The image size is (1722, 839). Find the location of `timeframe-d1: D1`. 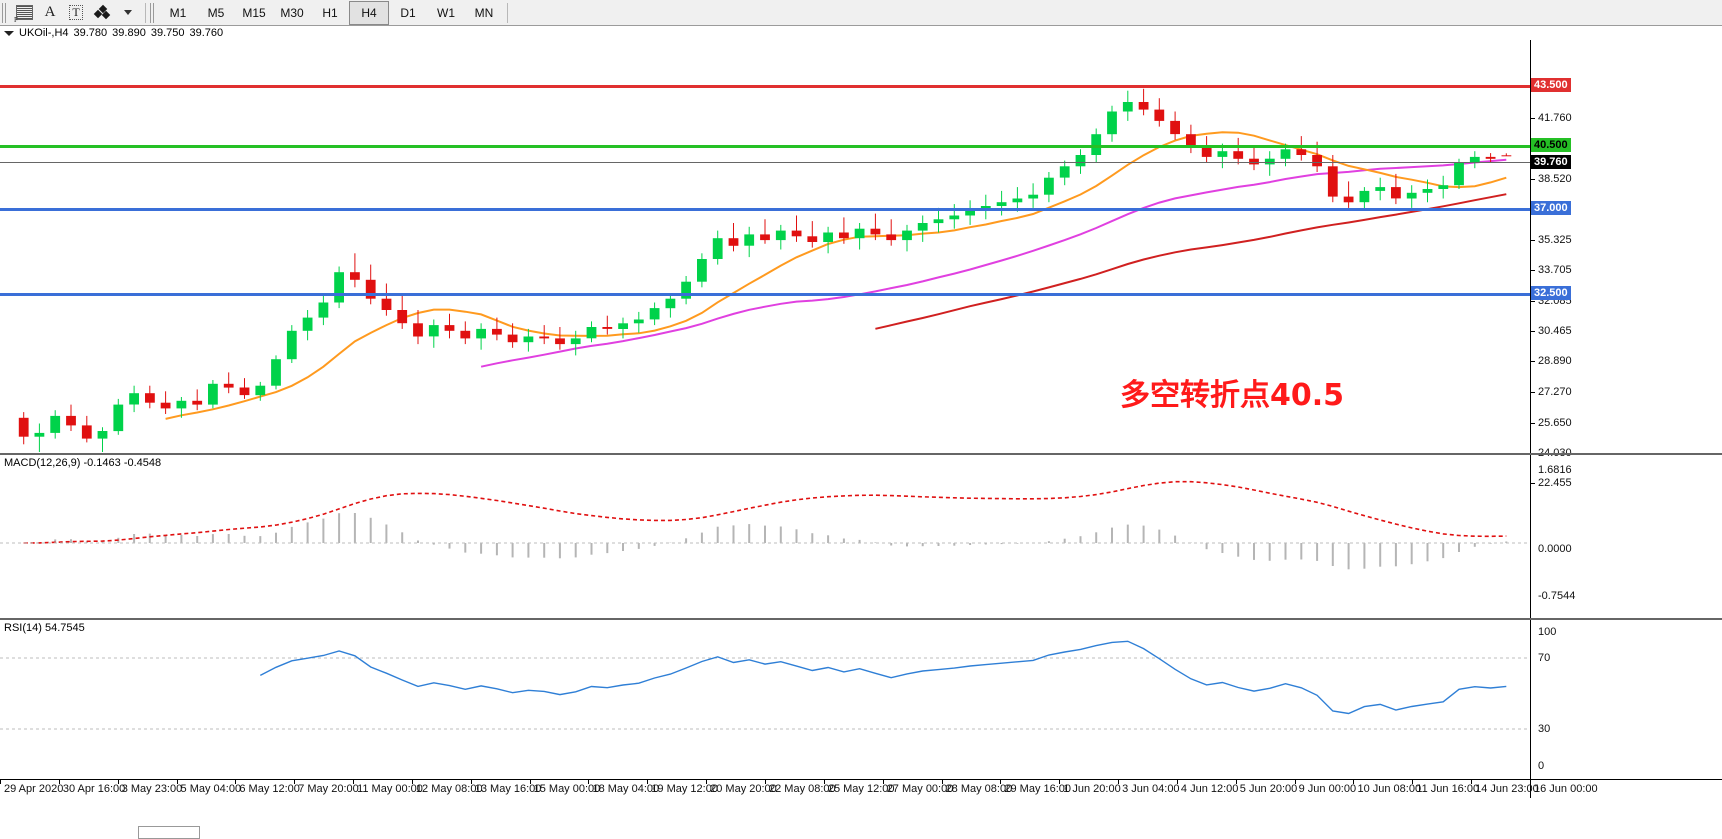

timeframe-d1: D1 is located at coordinates (408, 12).